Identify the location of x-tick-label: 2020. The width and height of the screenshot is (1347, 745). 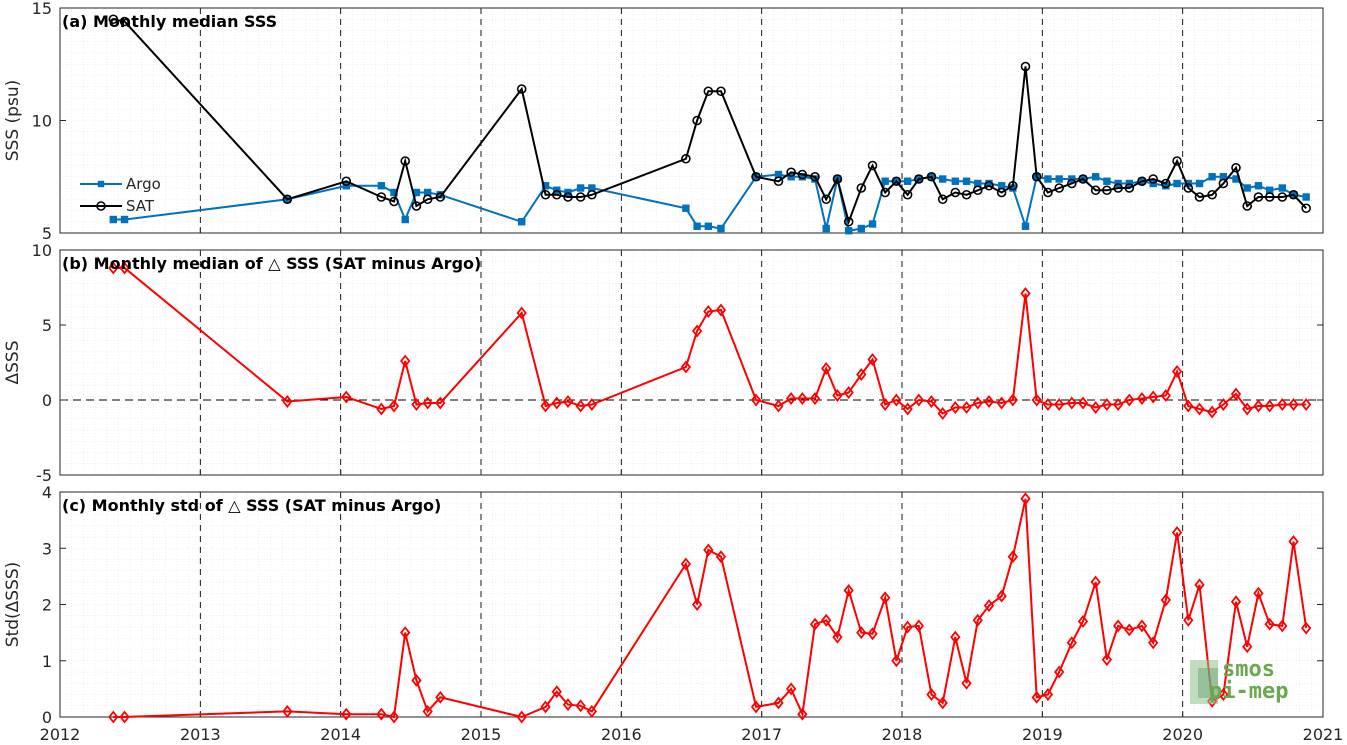
(1182, 734).